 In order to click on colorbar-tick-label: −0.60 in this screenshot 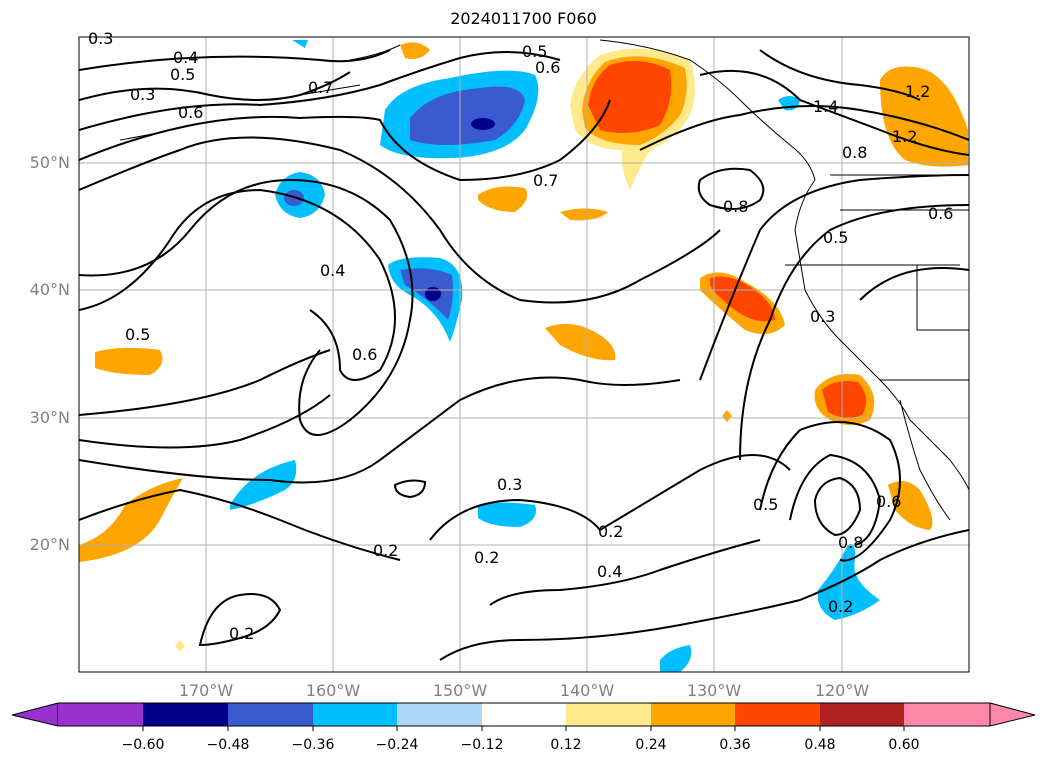, I will do `click(143, 745)`.